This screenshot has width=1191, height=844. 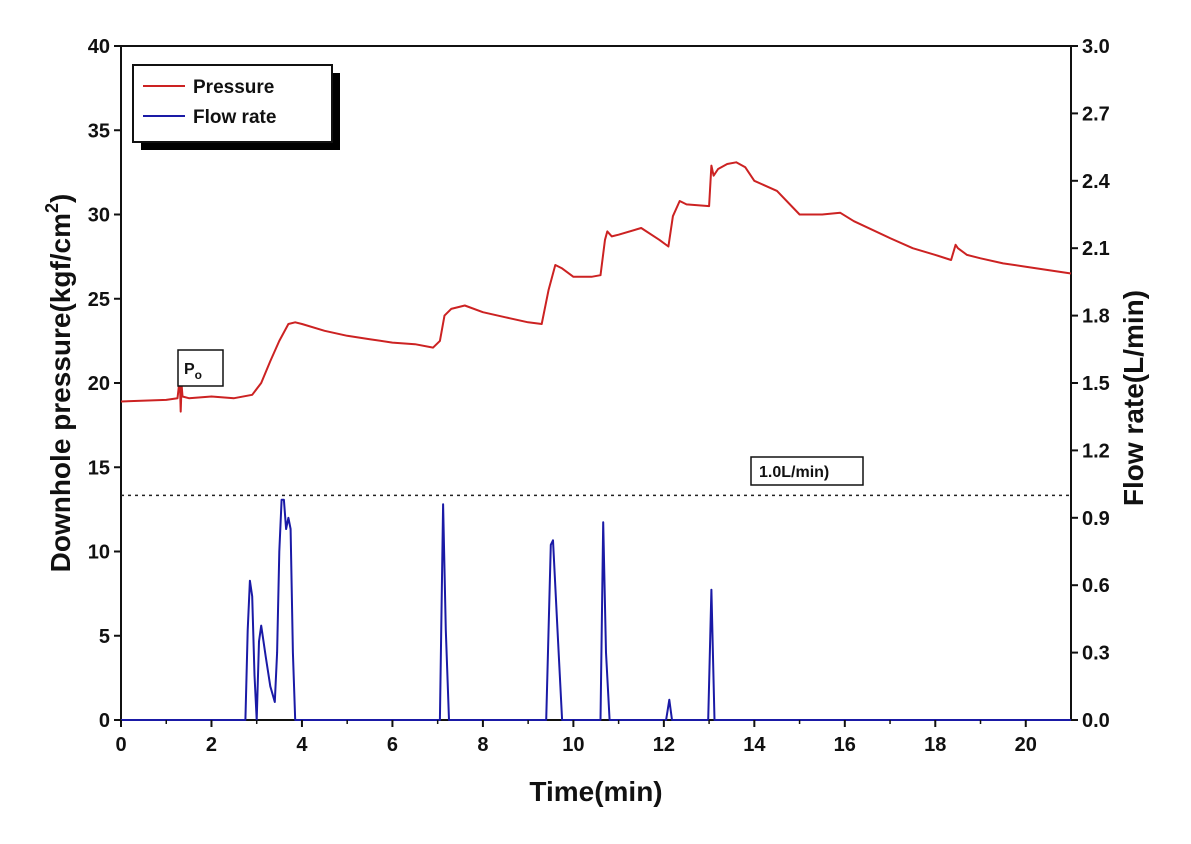 I want to click on y-left-tick-label: 15, so click(x=99, y=468).